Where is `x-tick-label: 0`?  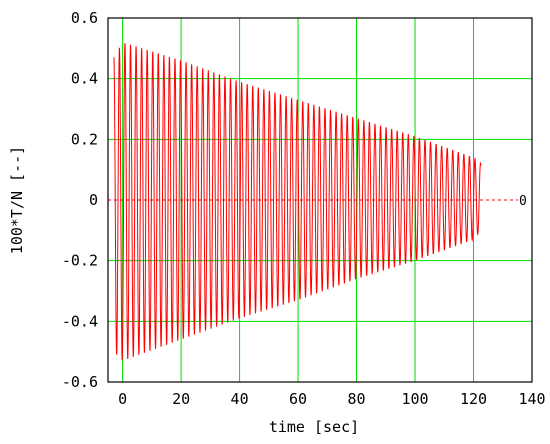 x-tick-label: 0 is located at coordinates (122, 399).